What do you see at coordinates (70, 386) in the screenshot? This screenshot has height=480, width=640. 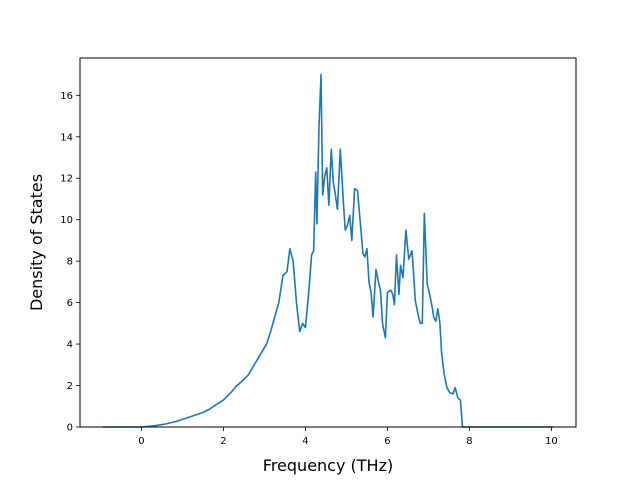 I see `y-tick-label: 2` at bounding box center [70, 386].